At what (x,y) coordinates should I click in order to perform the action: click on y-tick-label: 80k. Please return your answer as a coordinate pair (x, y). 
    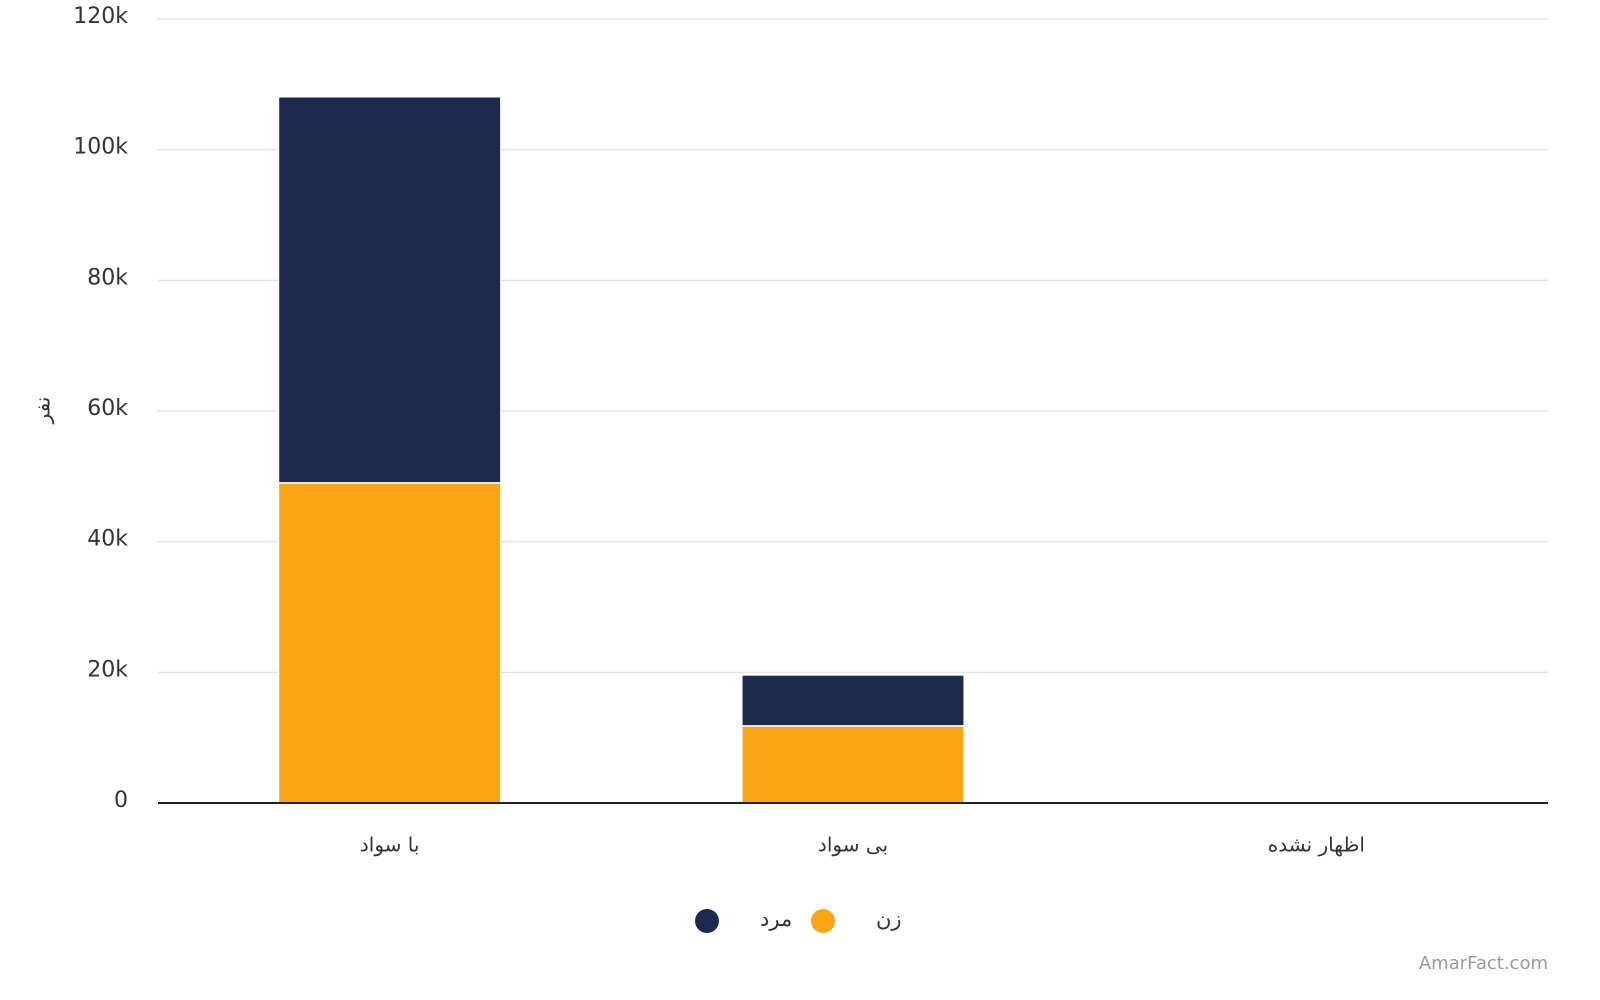
    Looking at the image, I should click on (107, 277).